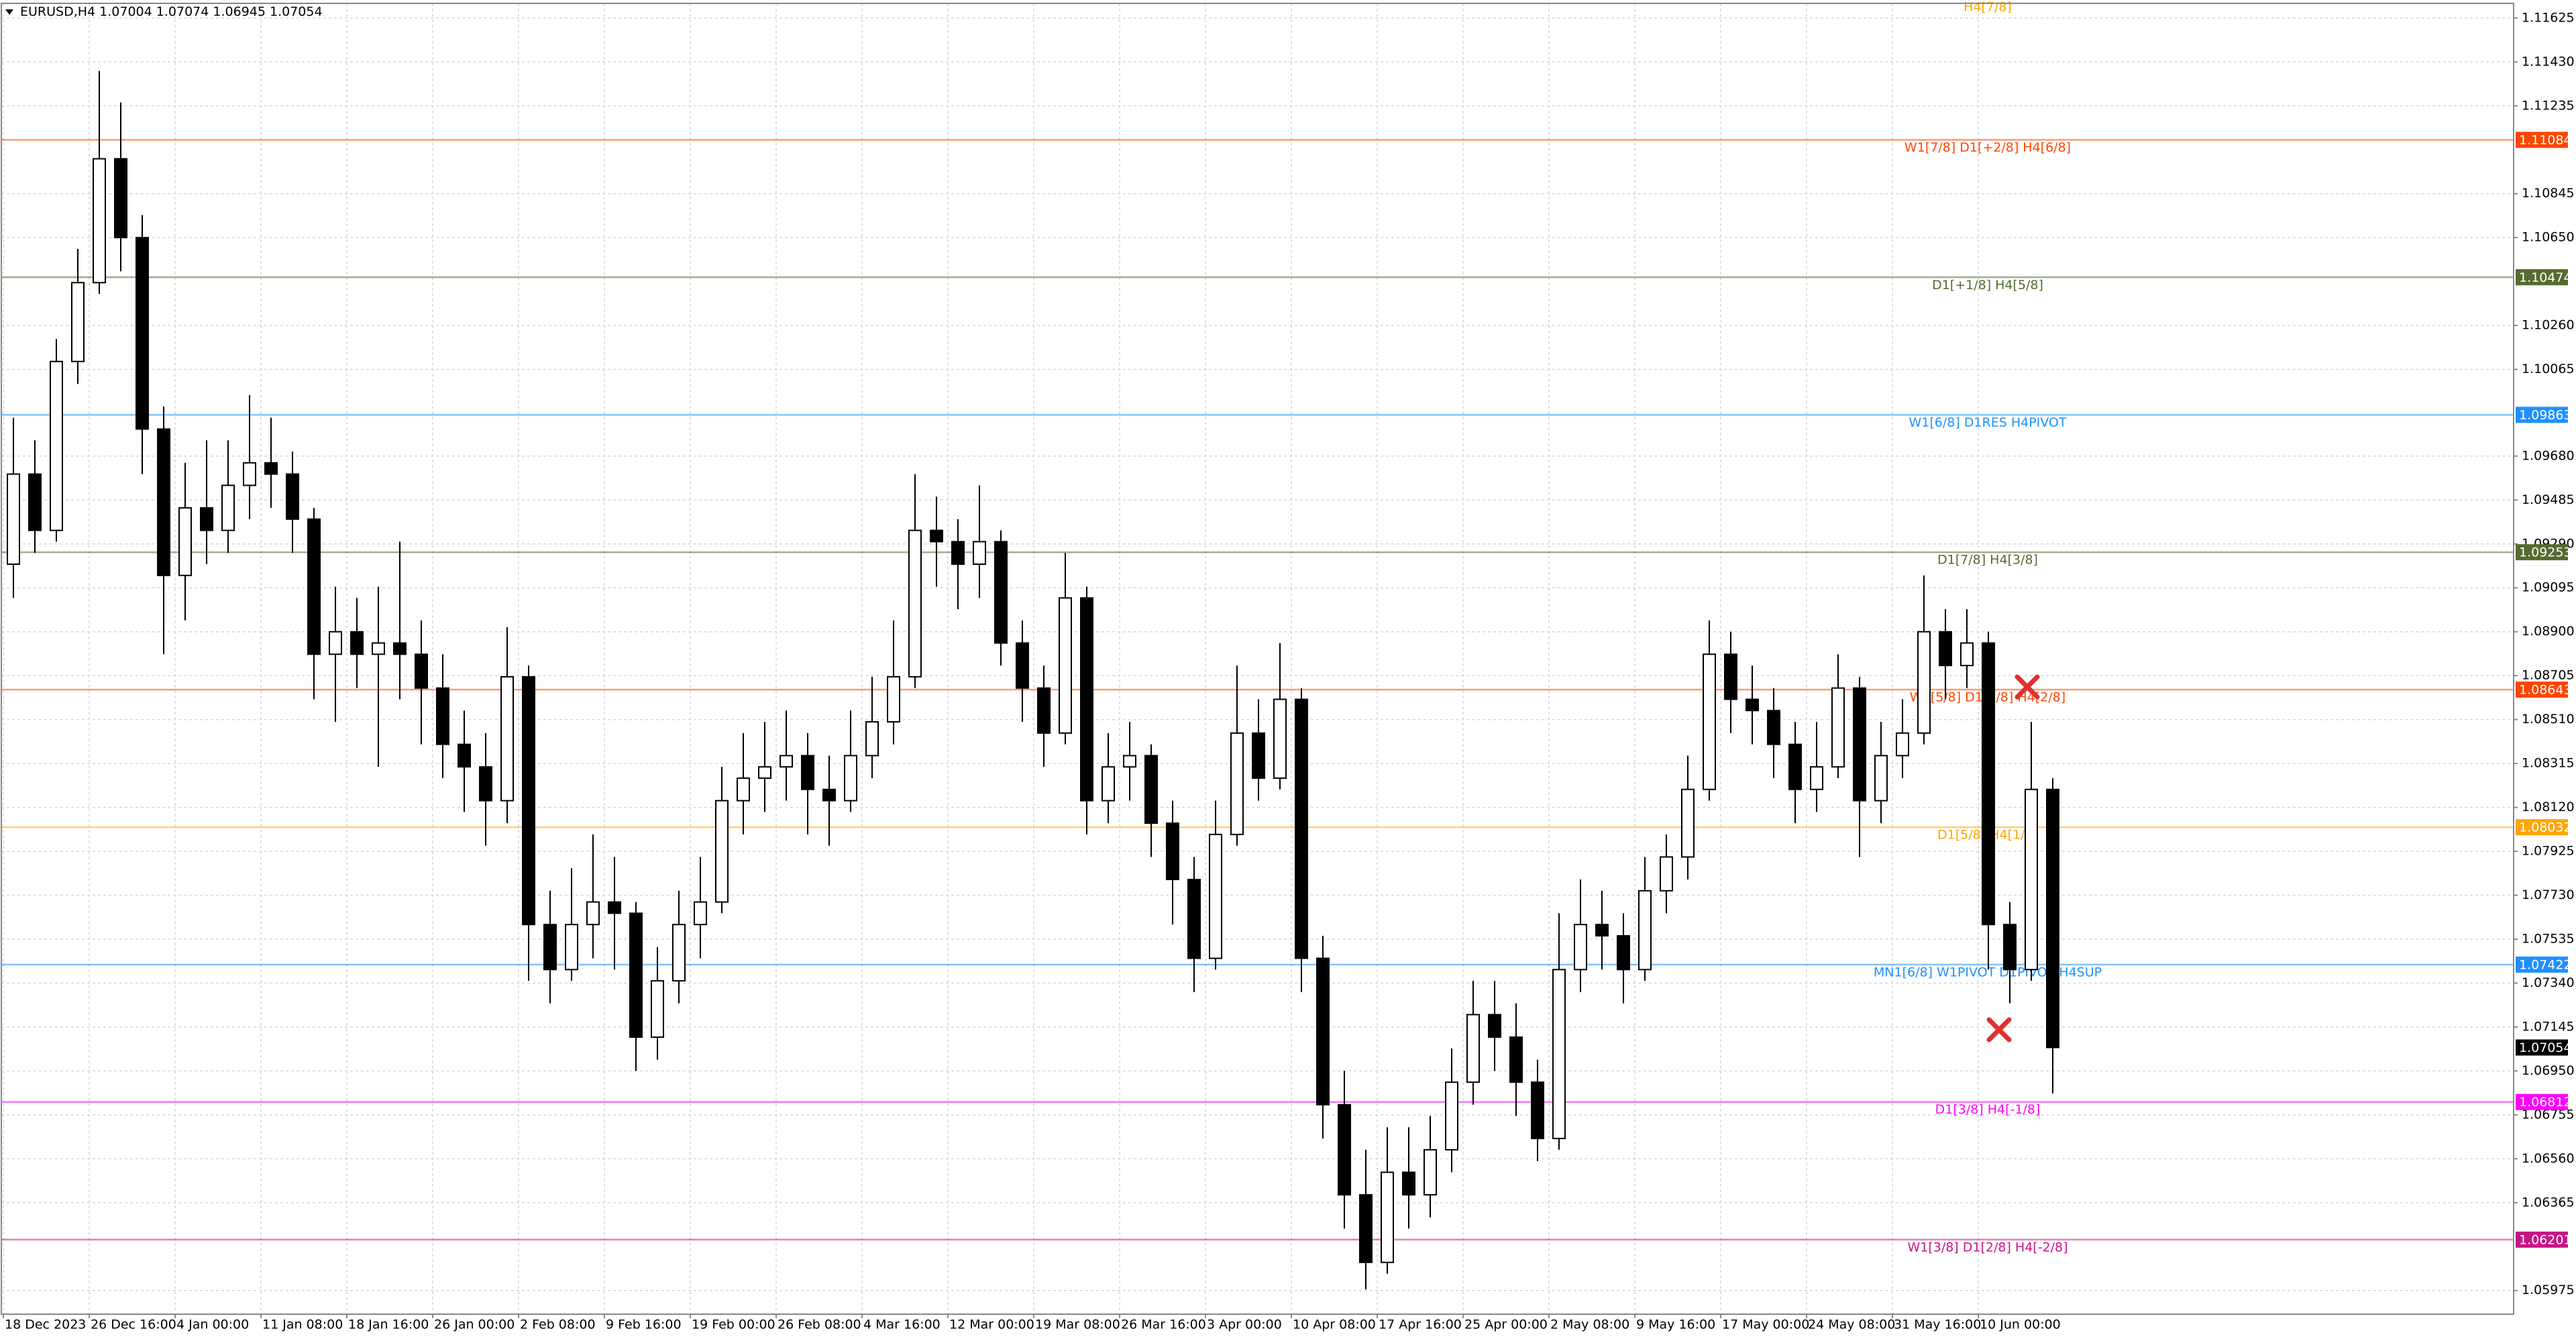 The height and width of the screenshot is (1339, 2576). I want to click on x-tick-label: 31 May 16:00, so click(1937, 1325).